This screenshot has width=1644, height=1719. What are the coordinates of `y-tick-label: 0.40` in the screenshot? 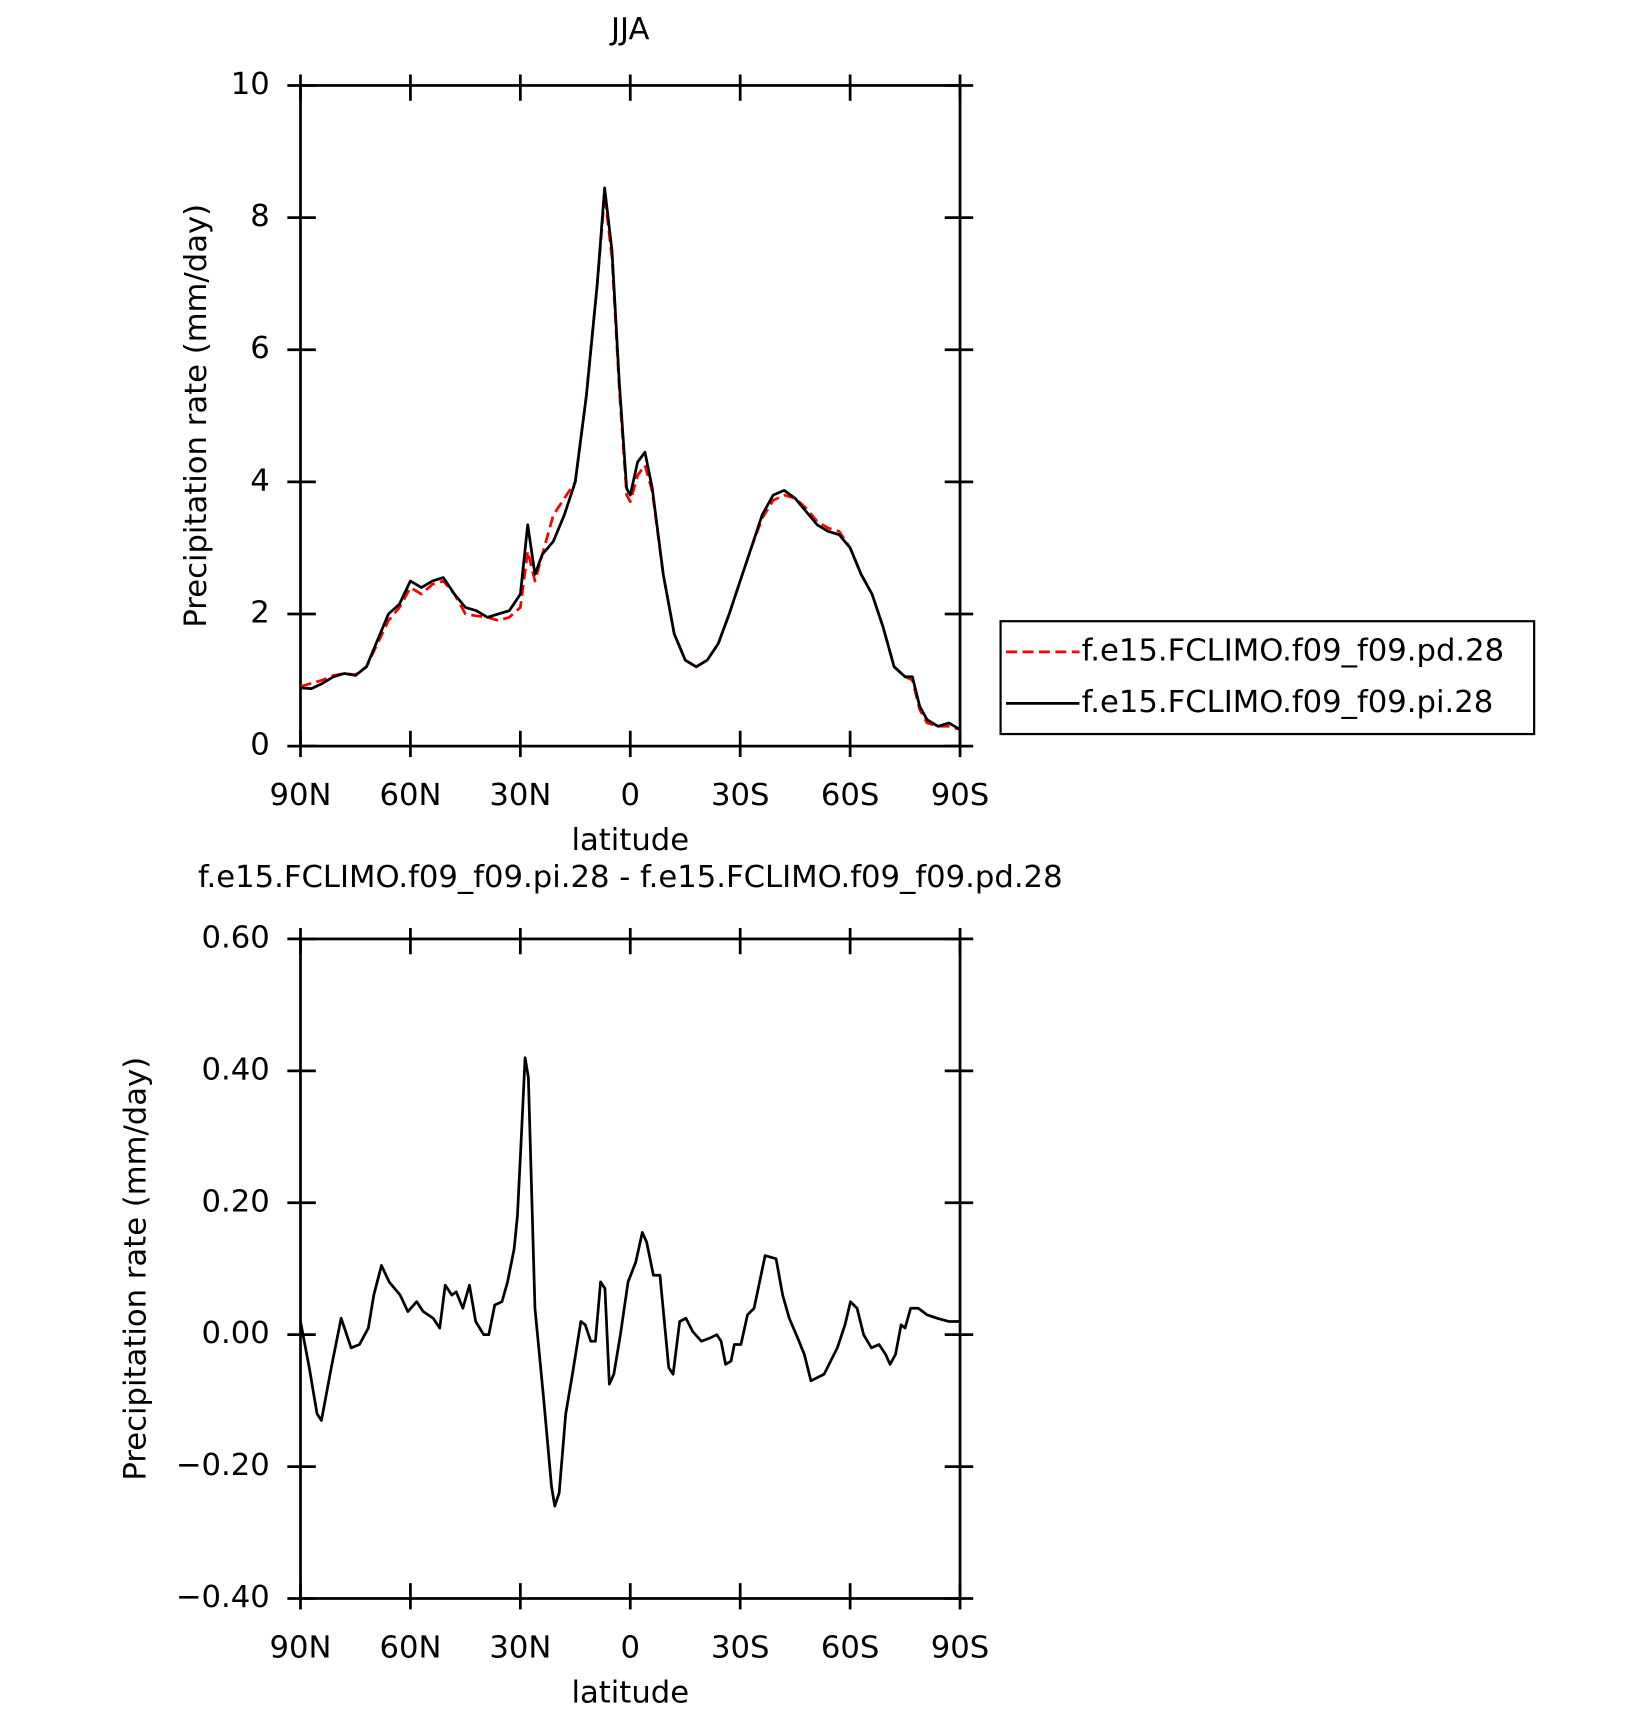 It's located at (236, 1069).